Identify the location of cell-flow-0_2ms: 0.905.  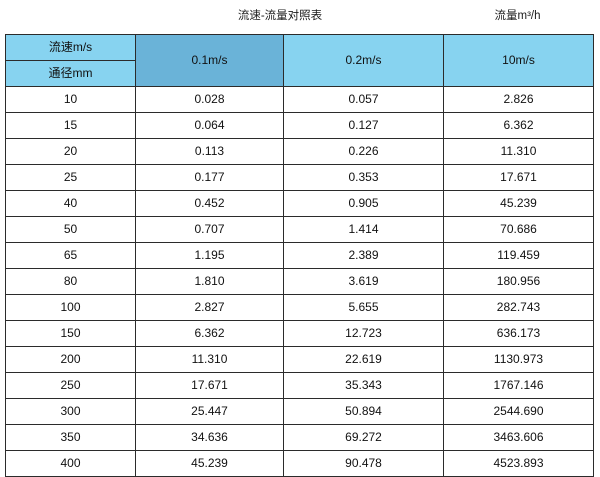
(363, 203).